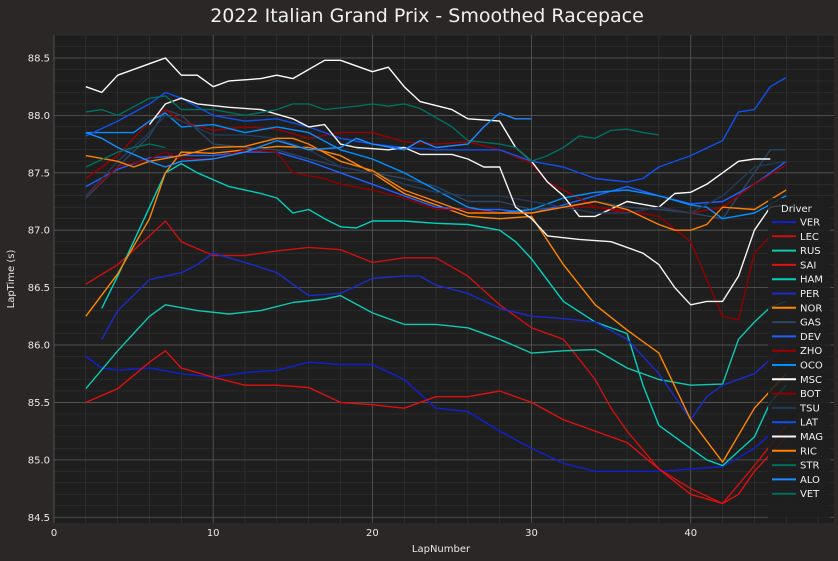 This screenshot has height=561, width=838. Describe the element at coordinates (809, 237) in the screenshot. I see `legend-label-lec: LEC` at that location.